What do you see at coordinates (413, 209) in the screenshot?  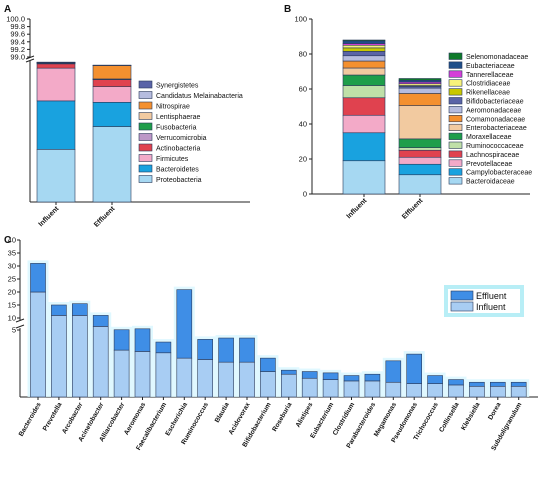 I see `b-x-tick-label: Effluent` at bounding box center [413, 209].